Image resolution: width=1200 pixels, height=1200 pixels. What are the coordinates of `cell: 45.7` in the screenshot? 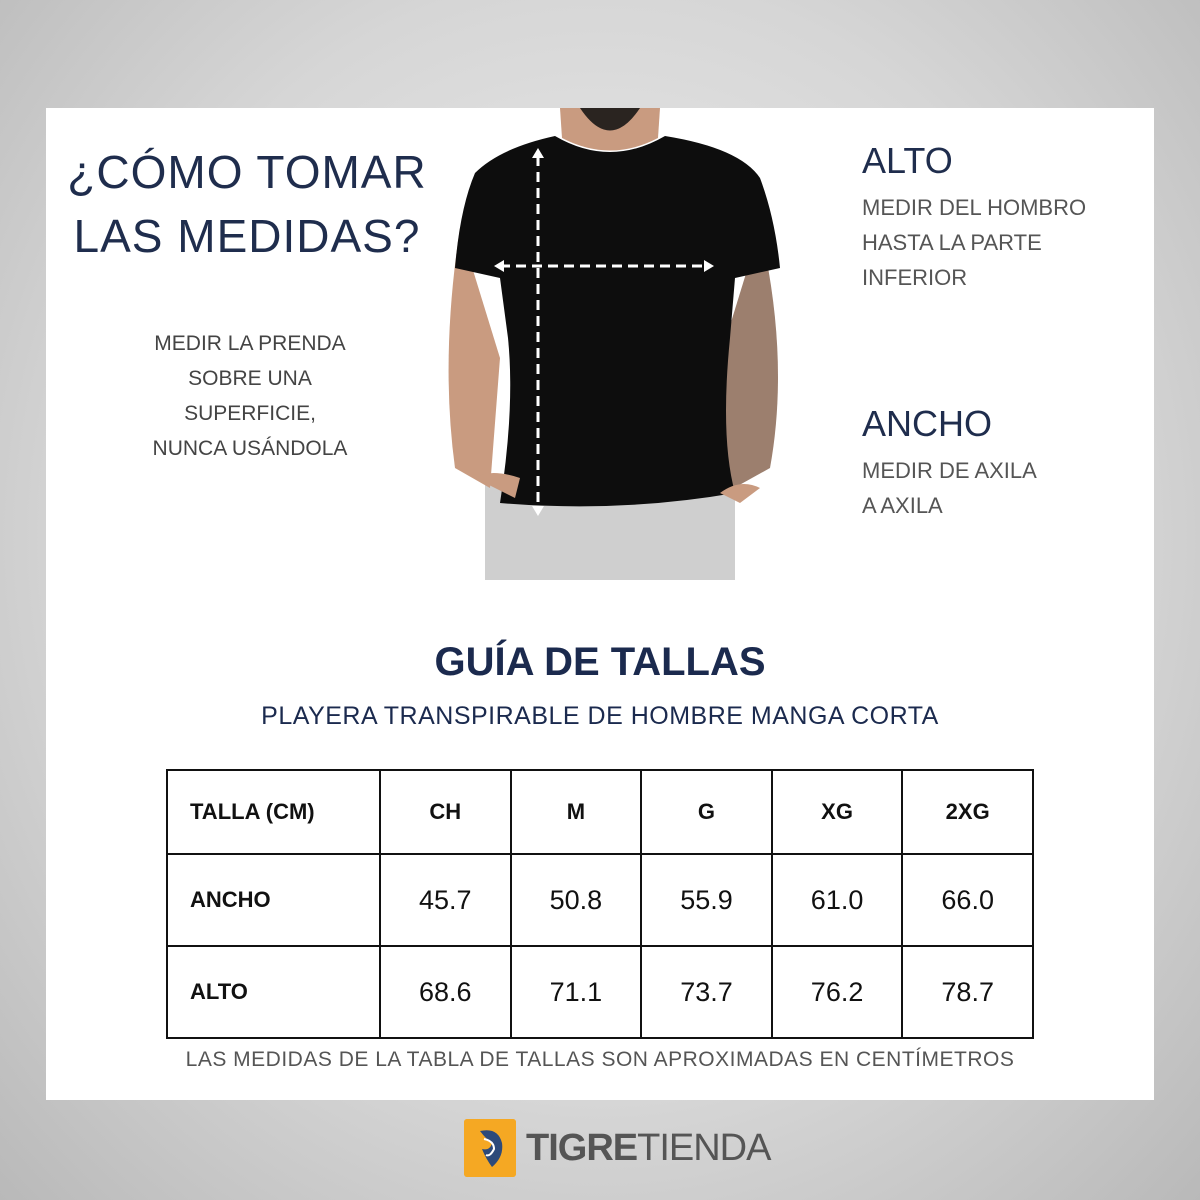 It's located at (445, 900).